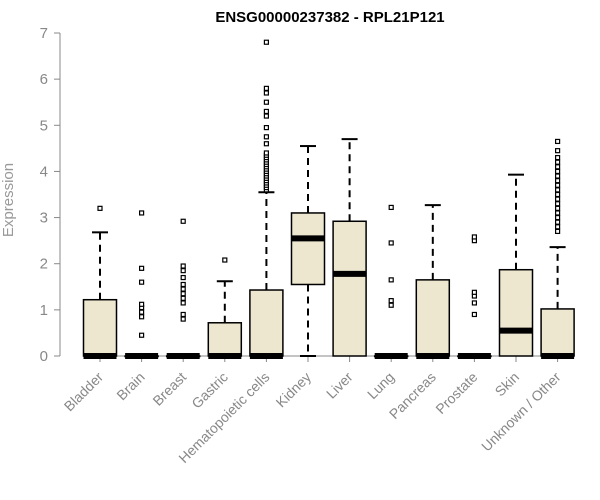 The width and height of the screenshot is (600, 500). Describe the element at coordinates (44, 310) in the screenshot. I see `y-tick-label: 1` at that location.